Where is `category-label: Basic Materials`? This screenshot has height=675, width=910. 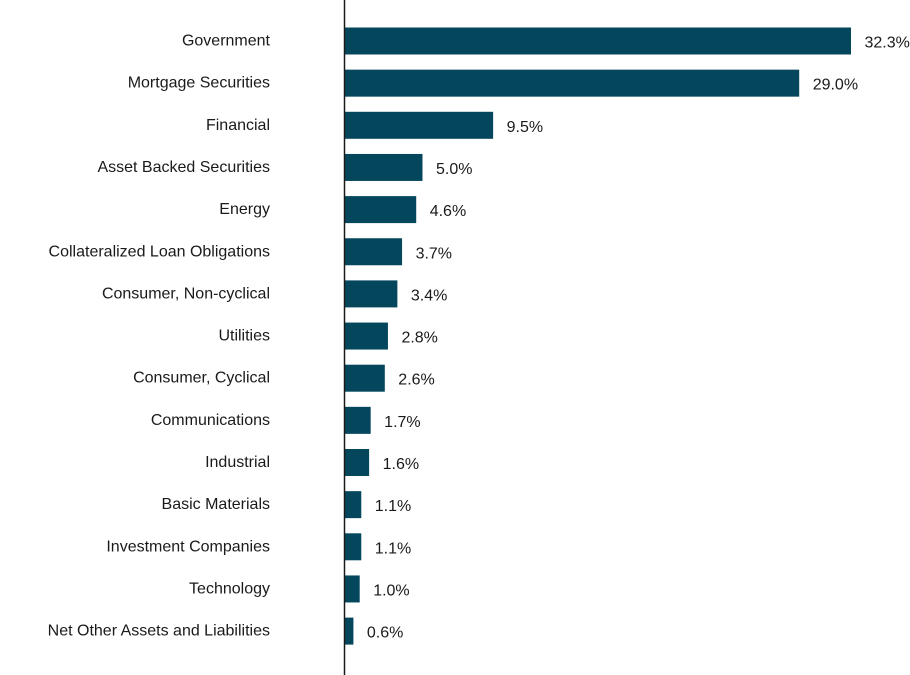
category-label: Basic Materials is located at coordinates (216, 504).